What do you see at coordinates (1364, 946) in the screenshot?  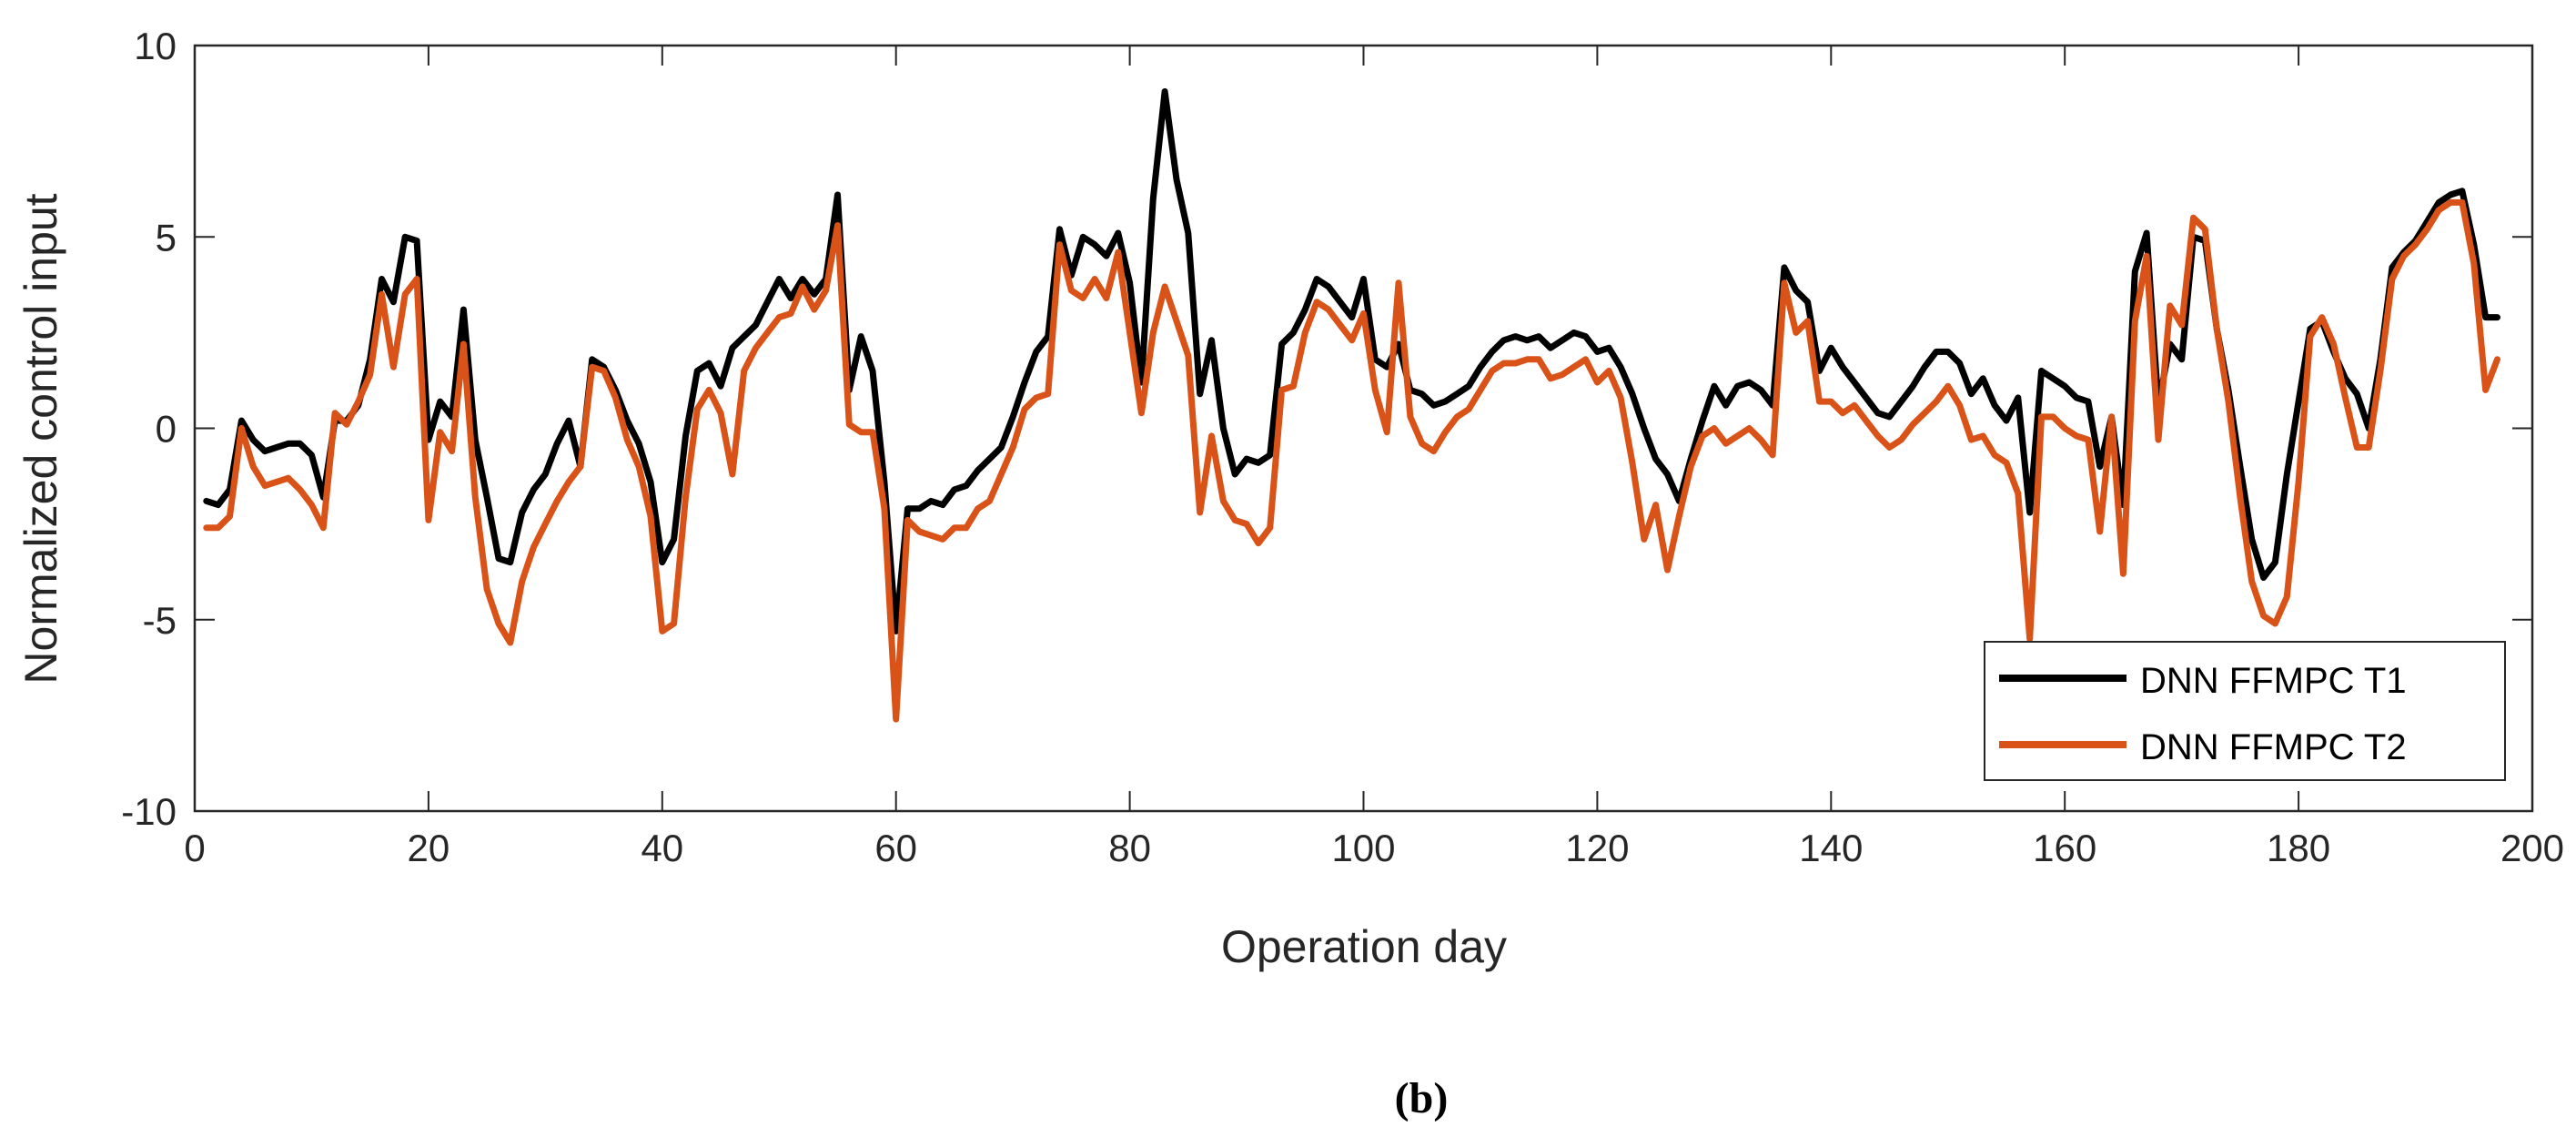 I see `x-axis-label: Operation day` at bounding box center [1364, 946].